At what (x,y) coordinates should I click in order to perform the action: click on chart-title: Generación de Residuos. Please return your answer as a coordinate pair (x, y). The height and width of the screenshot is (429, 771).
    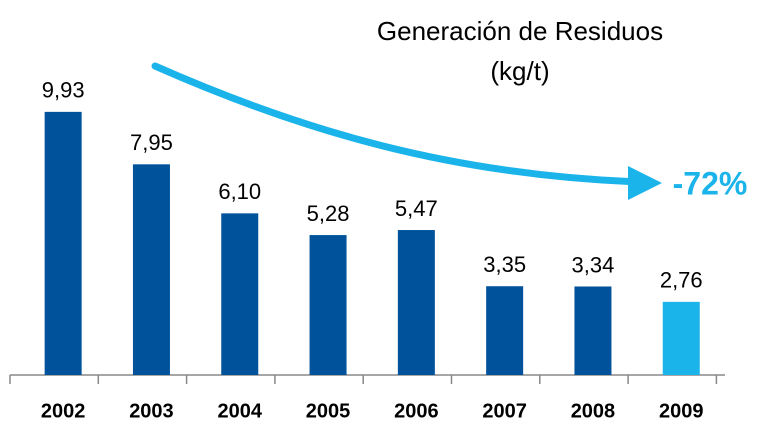
    Looking at the image, I should click on (520, 31).